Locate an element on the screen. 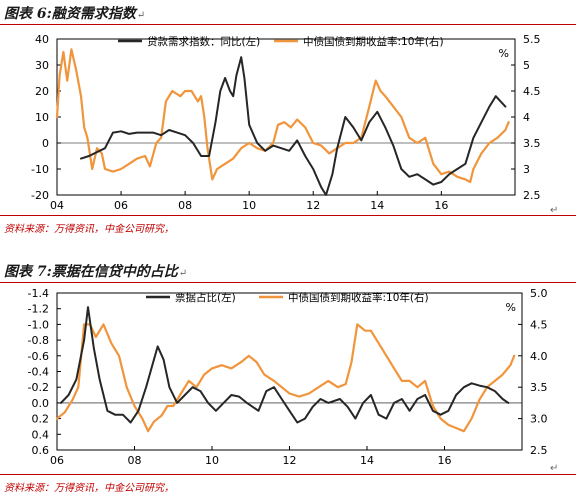 This screenshot has height=502, width=576. right-axis-tick-label: 3 is located at coordinates (526, 169).